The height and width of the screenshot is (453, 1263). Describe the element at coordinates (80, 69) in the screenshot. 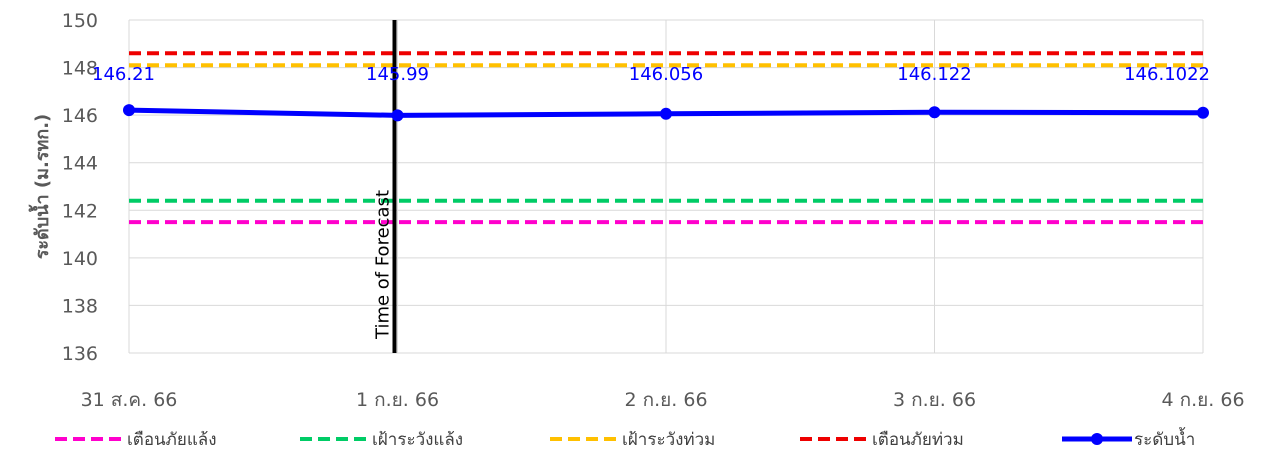

I see `y-tick-label: 148` at that location.